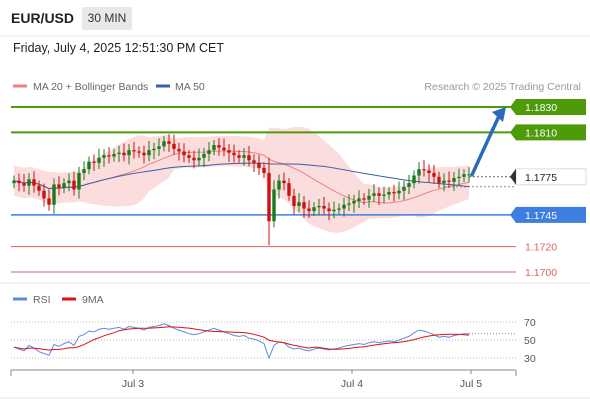 This screenshot has width=590, height=400. Describe the element at coordinates (488, 142) in the screenshot. I see `forecast-arrow` at that location.